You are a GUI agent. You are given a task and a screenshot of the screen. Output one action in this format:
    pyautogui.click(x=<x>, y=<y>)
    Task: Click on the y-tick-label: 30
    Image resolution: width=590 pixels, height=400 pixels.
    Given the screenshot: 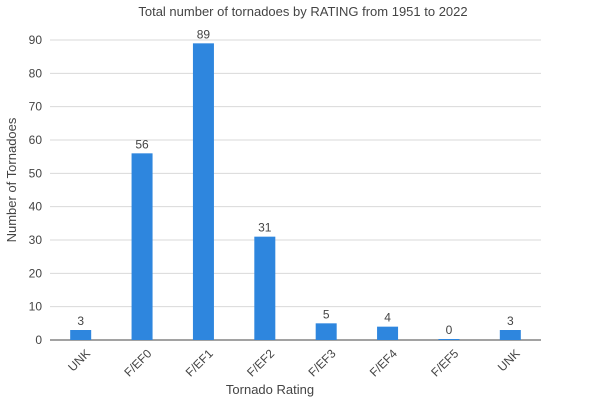 What is the action you would take?
    pyautogui.click(x=36, y=240)
    